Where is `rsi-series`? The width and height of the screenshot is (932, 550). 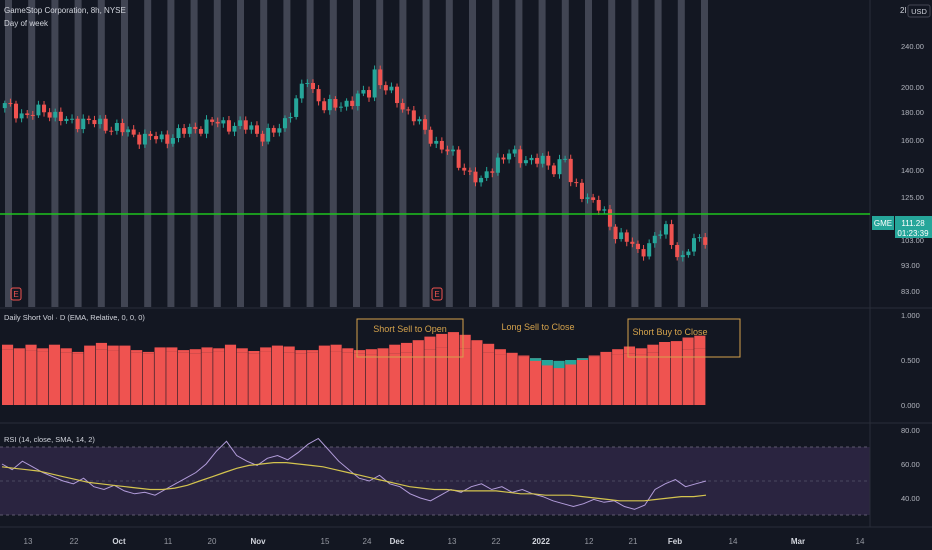
rsi-series is located at coordinates (354, 473).